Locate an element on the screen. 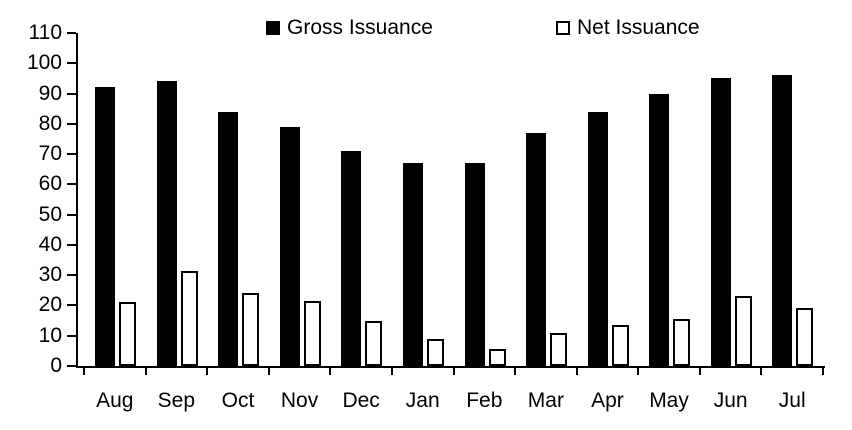 Image resolution: width=852 pixels, height=430 pixels. legend-net-issuance-label: Net Issuance is located at coordinates (638, 27).